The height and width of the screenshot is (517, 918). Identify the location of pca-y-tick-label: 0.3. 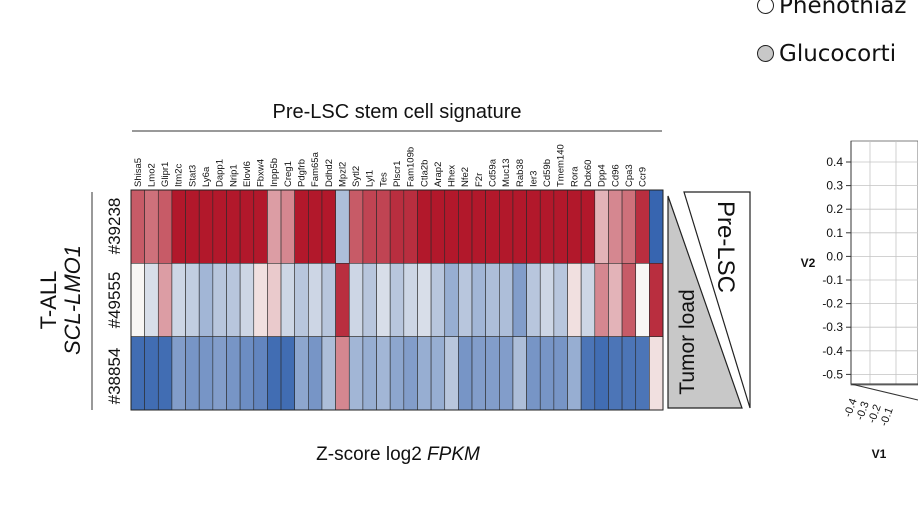
(834, 186).